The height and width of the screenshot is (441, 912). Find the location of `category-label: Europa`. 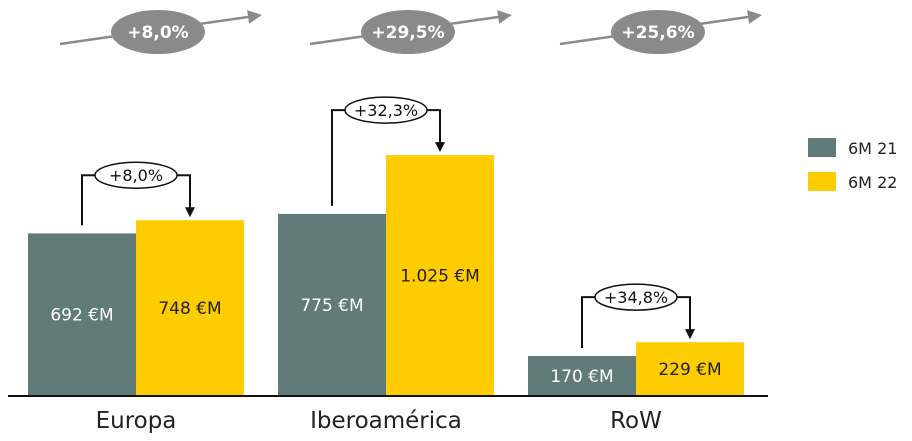

category-label: Europa is located at coordinates (136, 421).